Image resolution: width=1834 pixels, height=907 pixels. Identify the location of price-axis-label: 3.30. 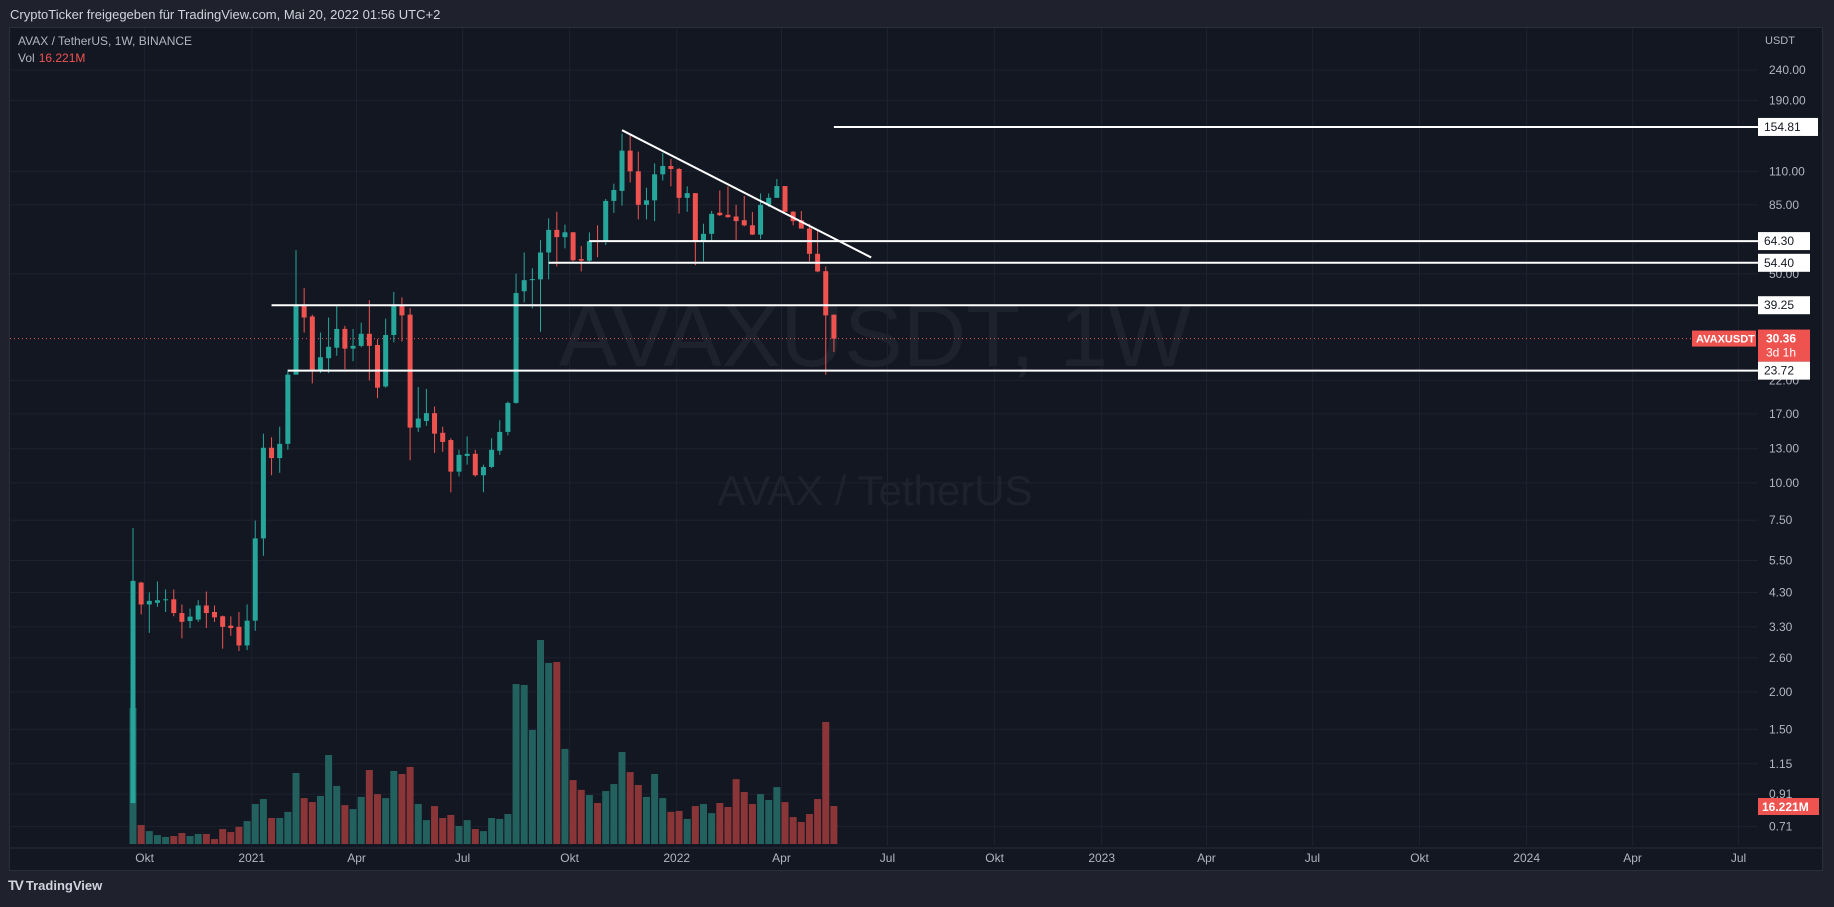
(1781, 627).